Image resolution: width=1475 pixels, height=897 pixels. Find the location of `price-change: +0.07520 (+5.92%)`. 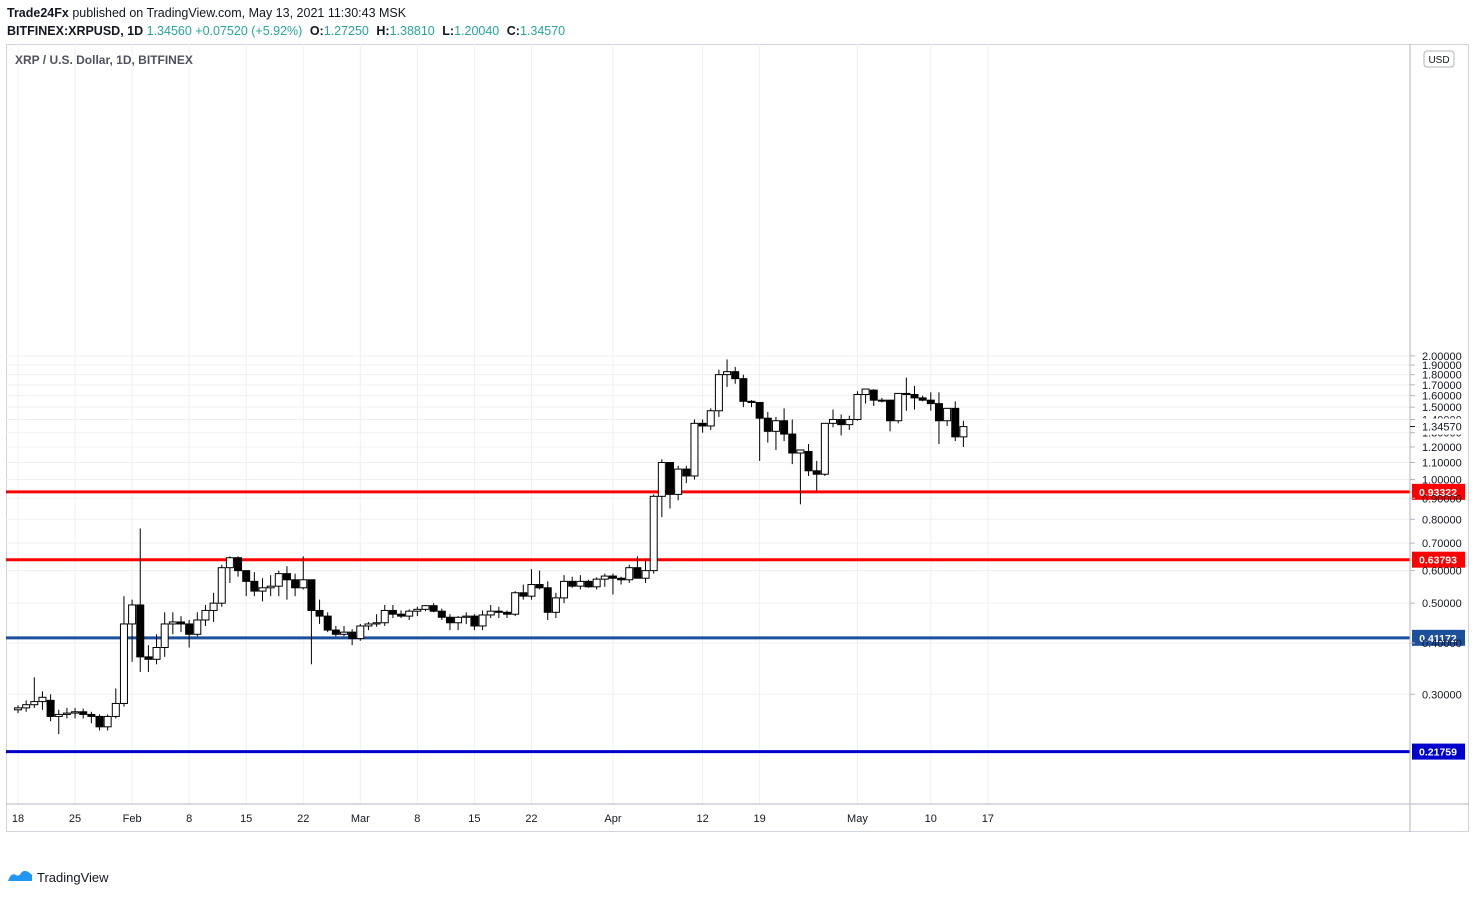

price-change: +0.07520 (+5.92%) is located at coordinates (249, 31).